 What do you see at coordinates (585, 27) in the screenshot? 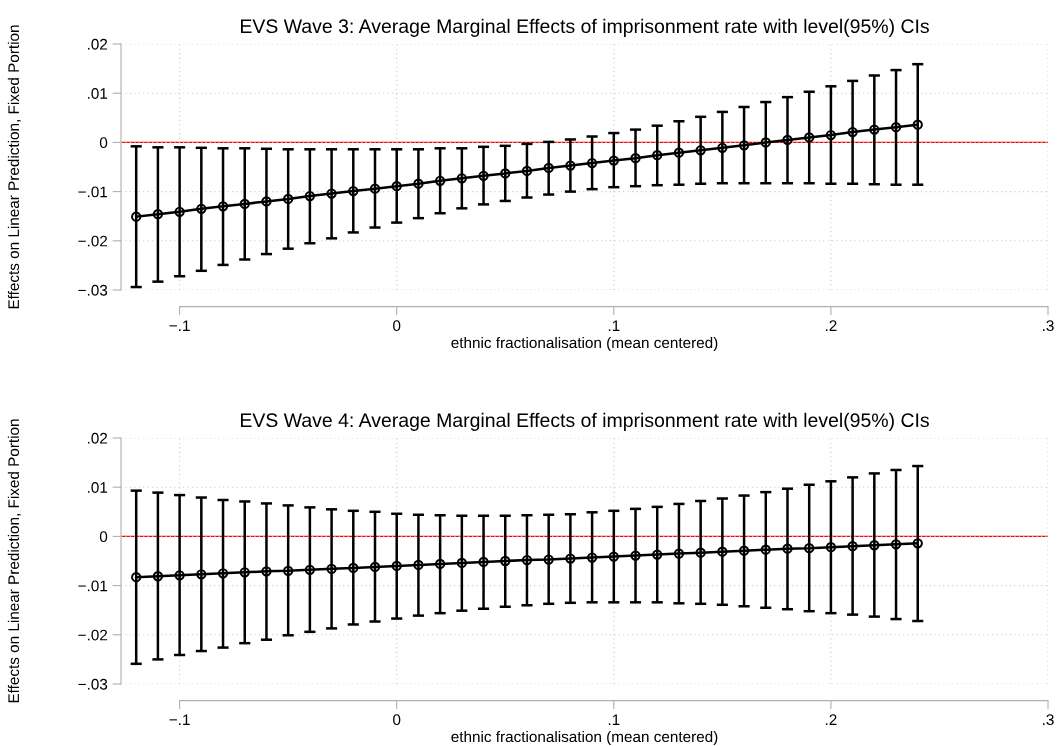
I see `chart-title: EVS Wave 3: Average Marginal Effects of imprisonment rate with level(95%) CIs` at bounding box center [585, 27].